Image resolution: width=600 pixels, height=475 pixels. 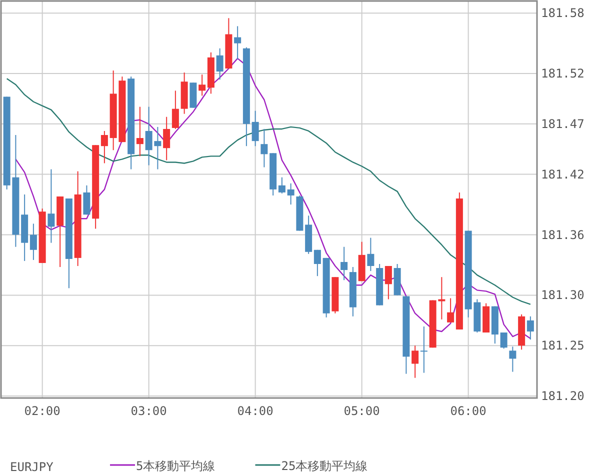 I want to click on legend-label: 25本移動平均線, so click(x=324, y=466).